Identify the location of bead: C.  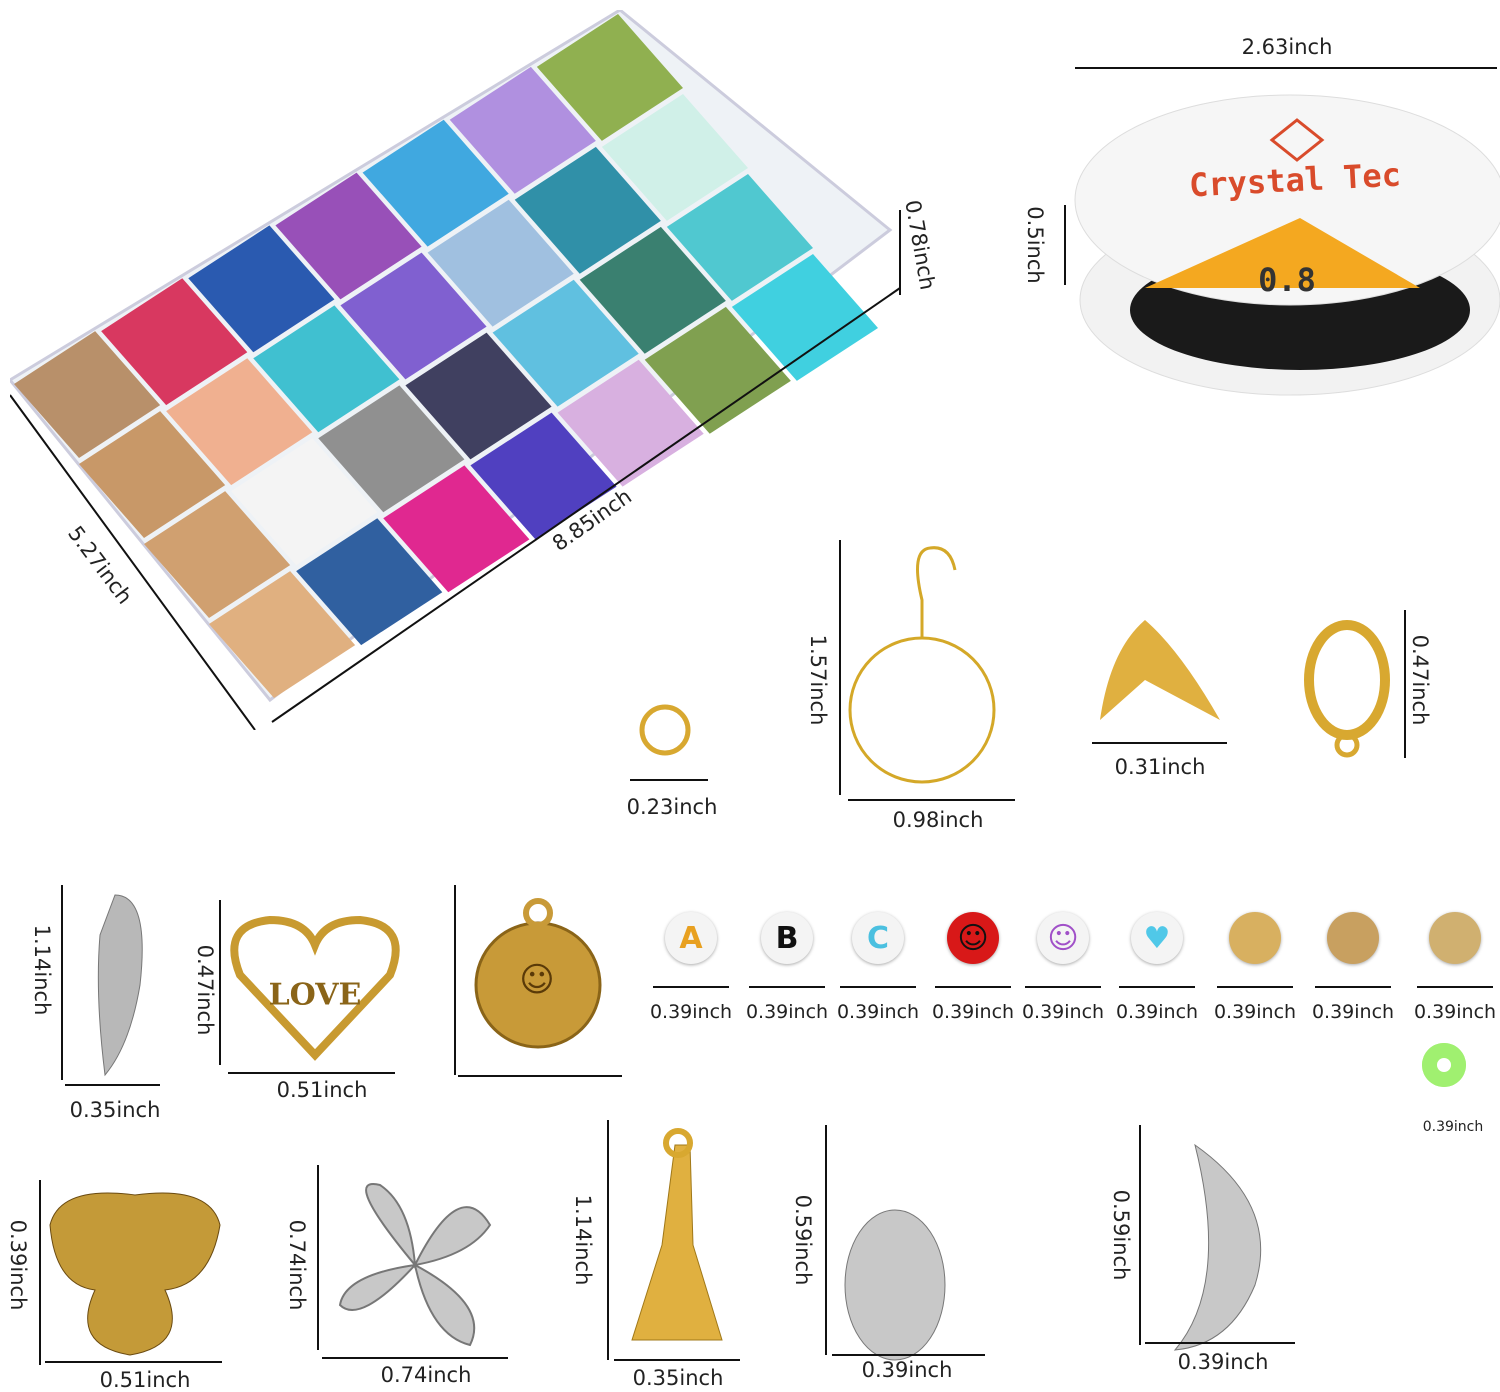
(878, 938).